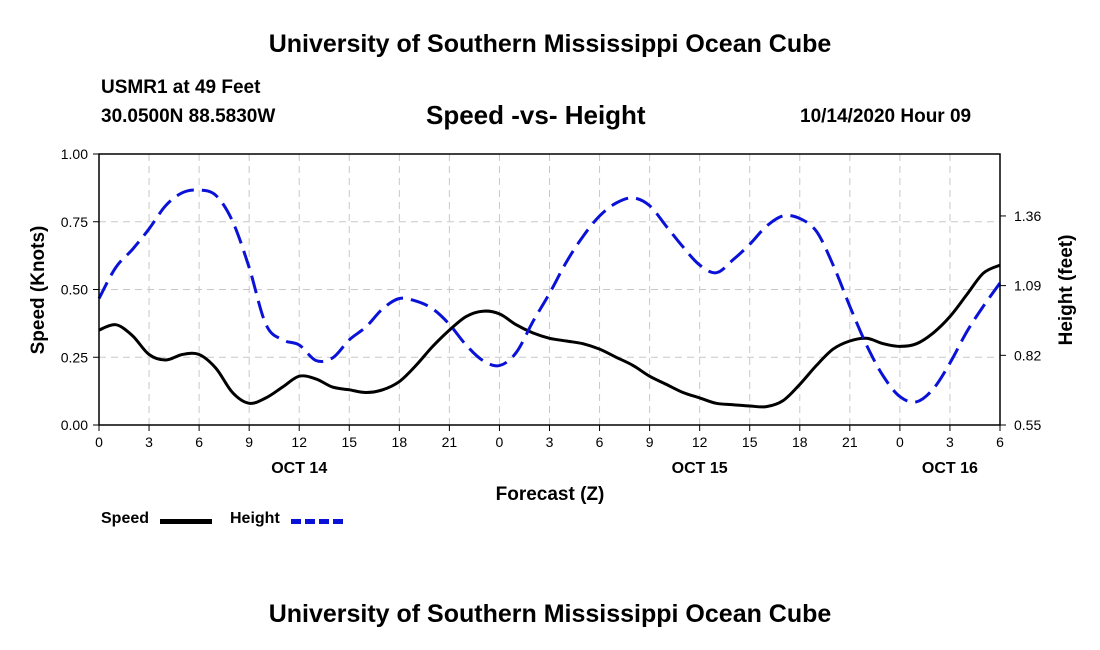  What do you see at coordinates (74, 154) in the screenshot?
I see `y-tick-label: 1.00` at bounding box center [74, 154].